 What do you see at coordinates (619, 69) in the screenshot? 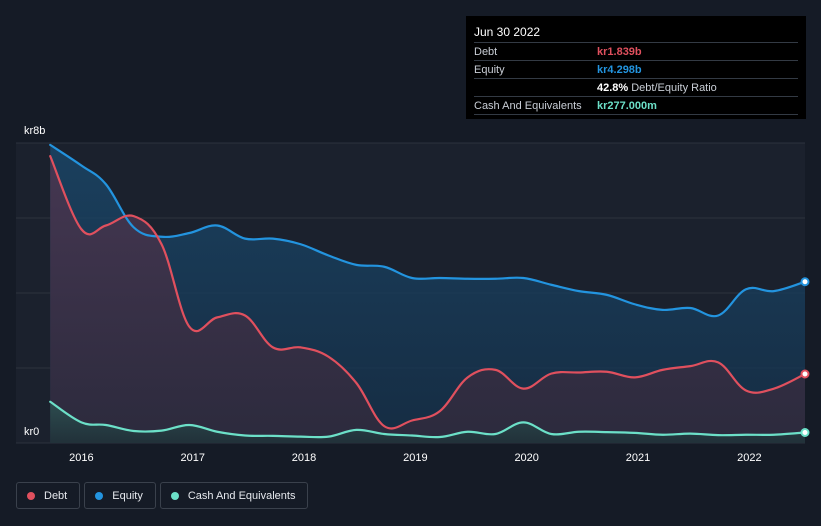
I see `tooltip-equity-value: kr4.298b` at bounding box center [619, 69].